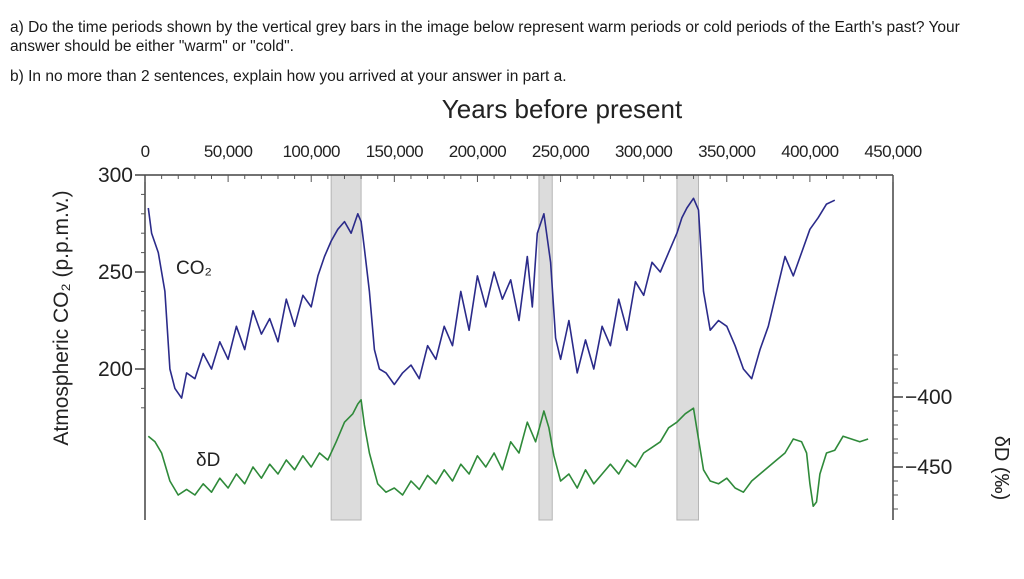 The height and width of the screenshot is (579, 1024). I want to click on x-tick-label: 350,000, so click(726, 151).